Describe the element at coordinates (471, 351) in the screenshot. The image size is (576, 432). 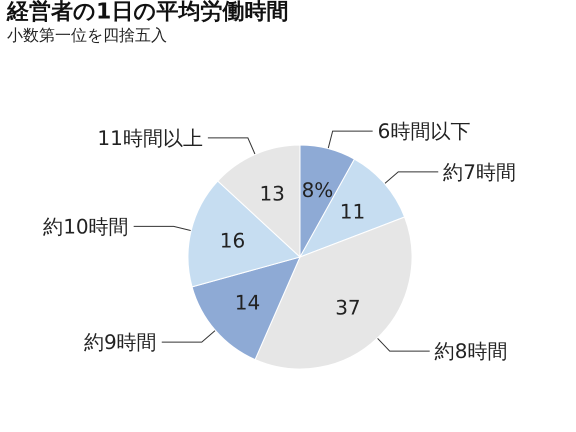
I see `slice-label: 約8時間` at that location.